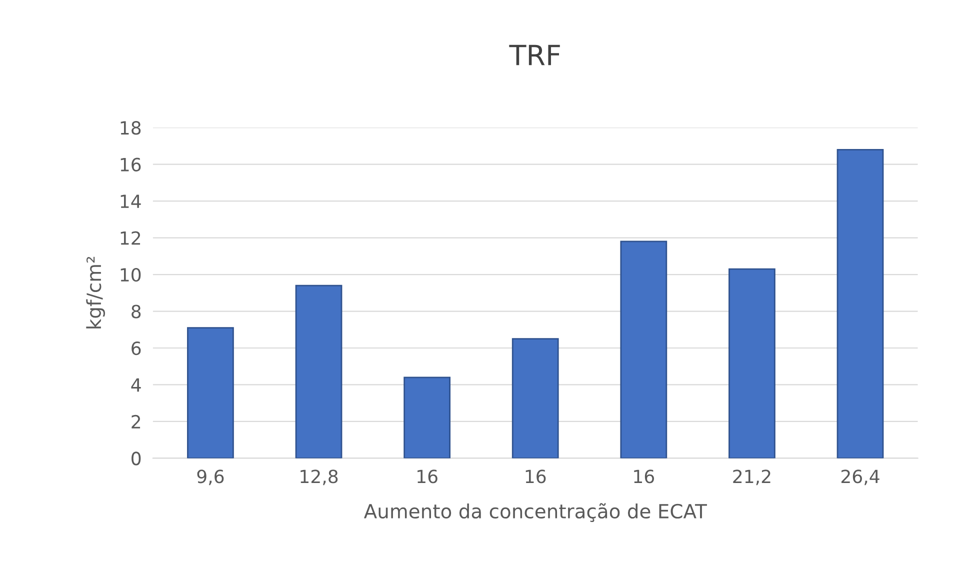  What do you see at coordinates (130, 238) in the screenshot?
I see `y-tick-label: 12` at bounding box center [130, 238].